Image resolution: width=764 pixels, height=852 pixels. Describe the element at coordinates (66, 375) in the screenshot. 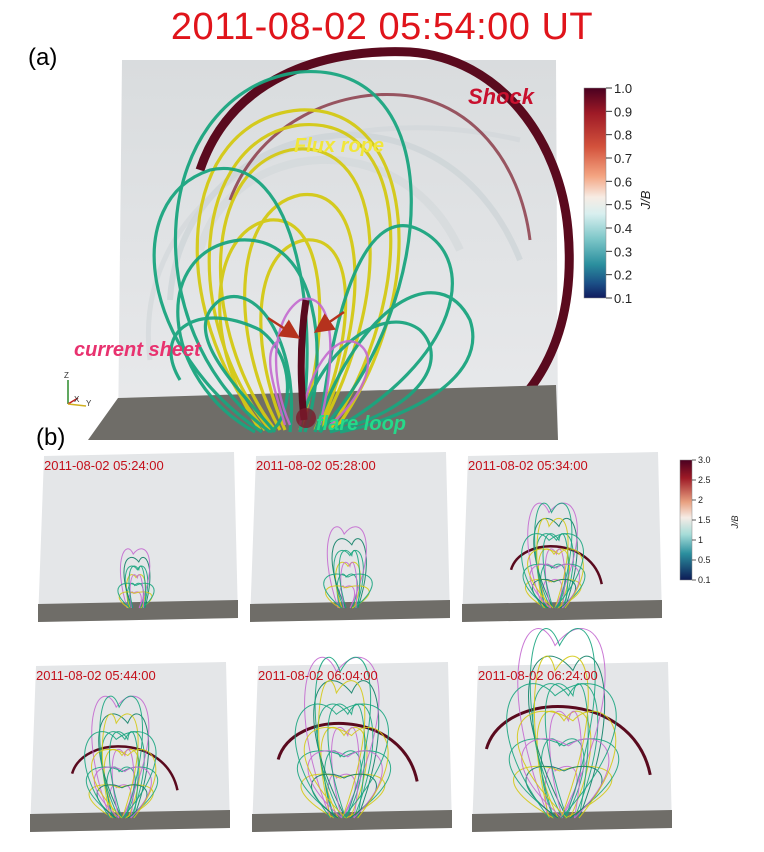

I see `svg-text: Z` at that location.